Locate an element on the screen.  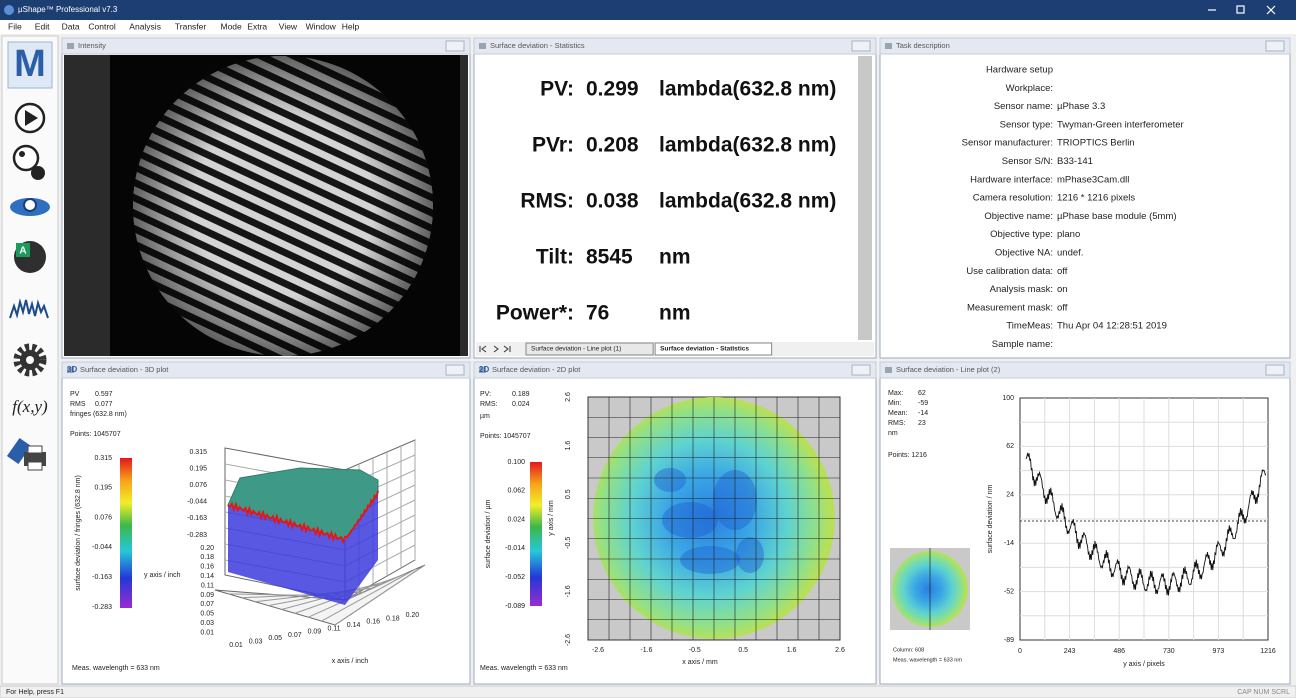
stat-value: 0.299 is located at coordinates (612, 89).